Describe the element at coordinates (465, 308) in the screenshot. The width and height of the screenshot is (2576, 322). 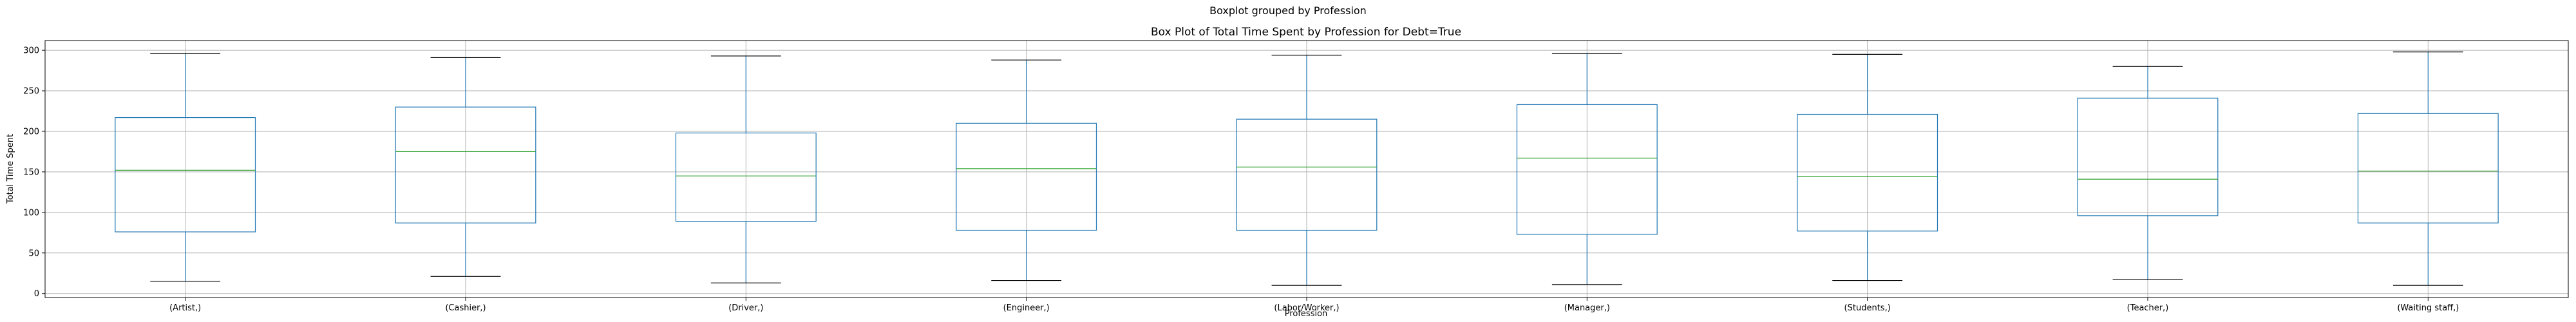
I see `x-tick-label: (Cashier,)` at that location.